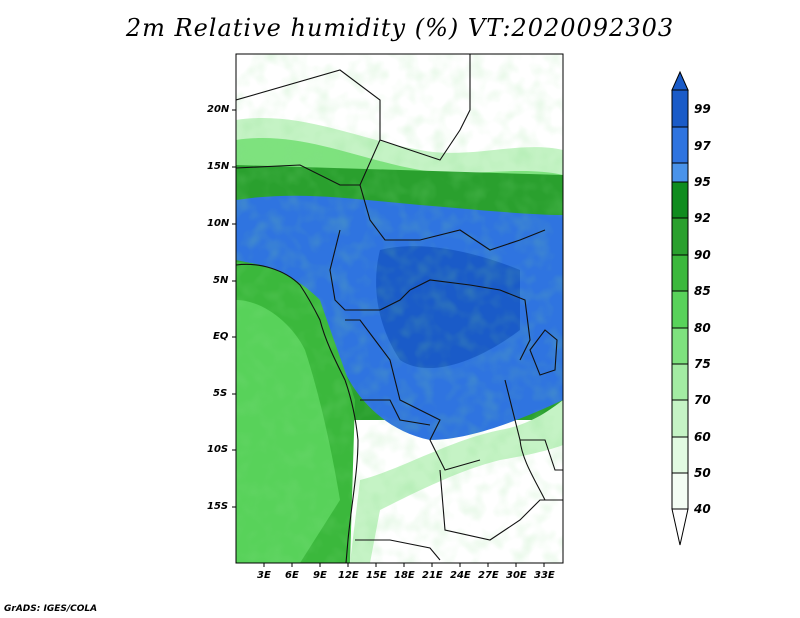  I want to click on lon-label: 15E, so click(376, 575).